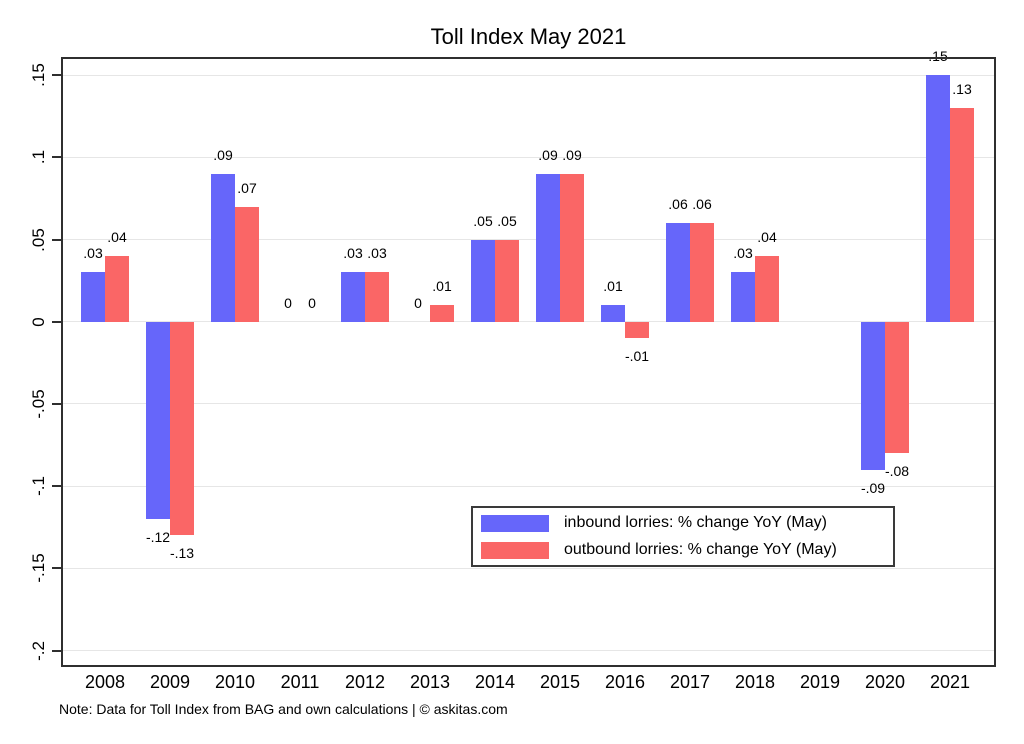 The width and height of the screenshot is (1024, 744). What do you see at coordinates (897, 387) in the screenshot?
I see `bar-outbound-2020` at bounding box center [897, 387].